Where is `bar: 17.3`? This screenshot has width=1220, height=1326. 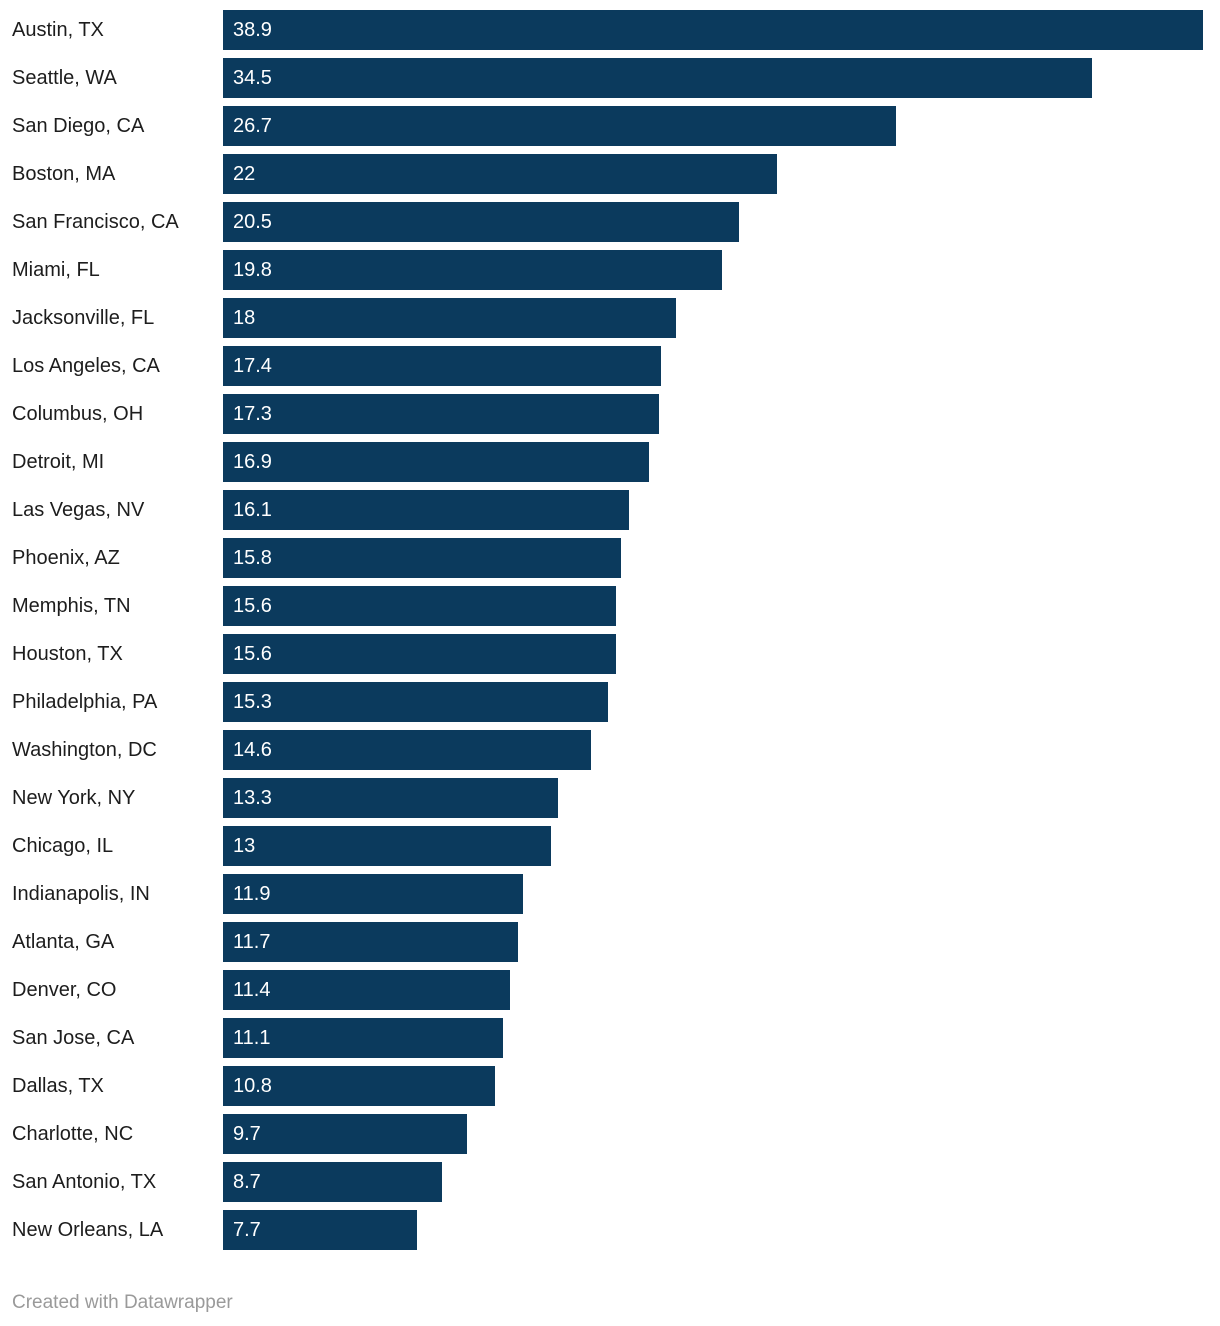 bar: 17.3 is located at coordinates (441, 414).